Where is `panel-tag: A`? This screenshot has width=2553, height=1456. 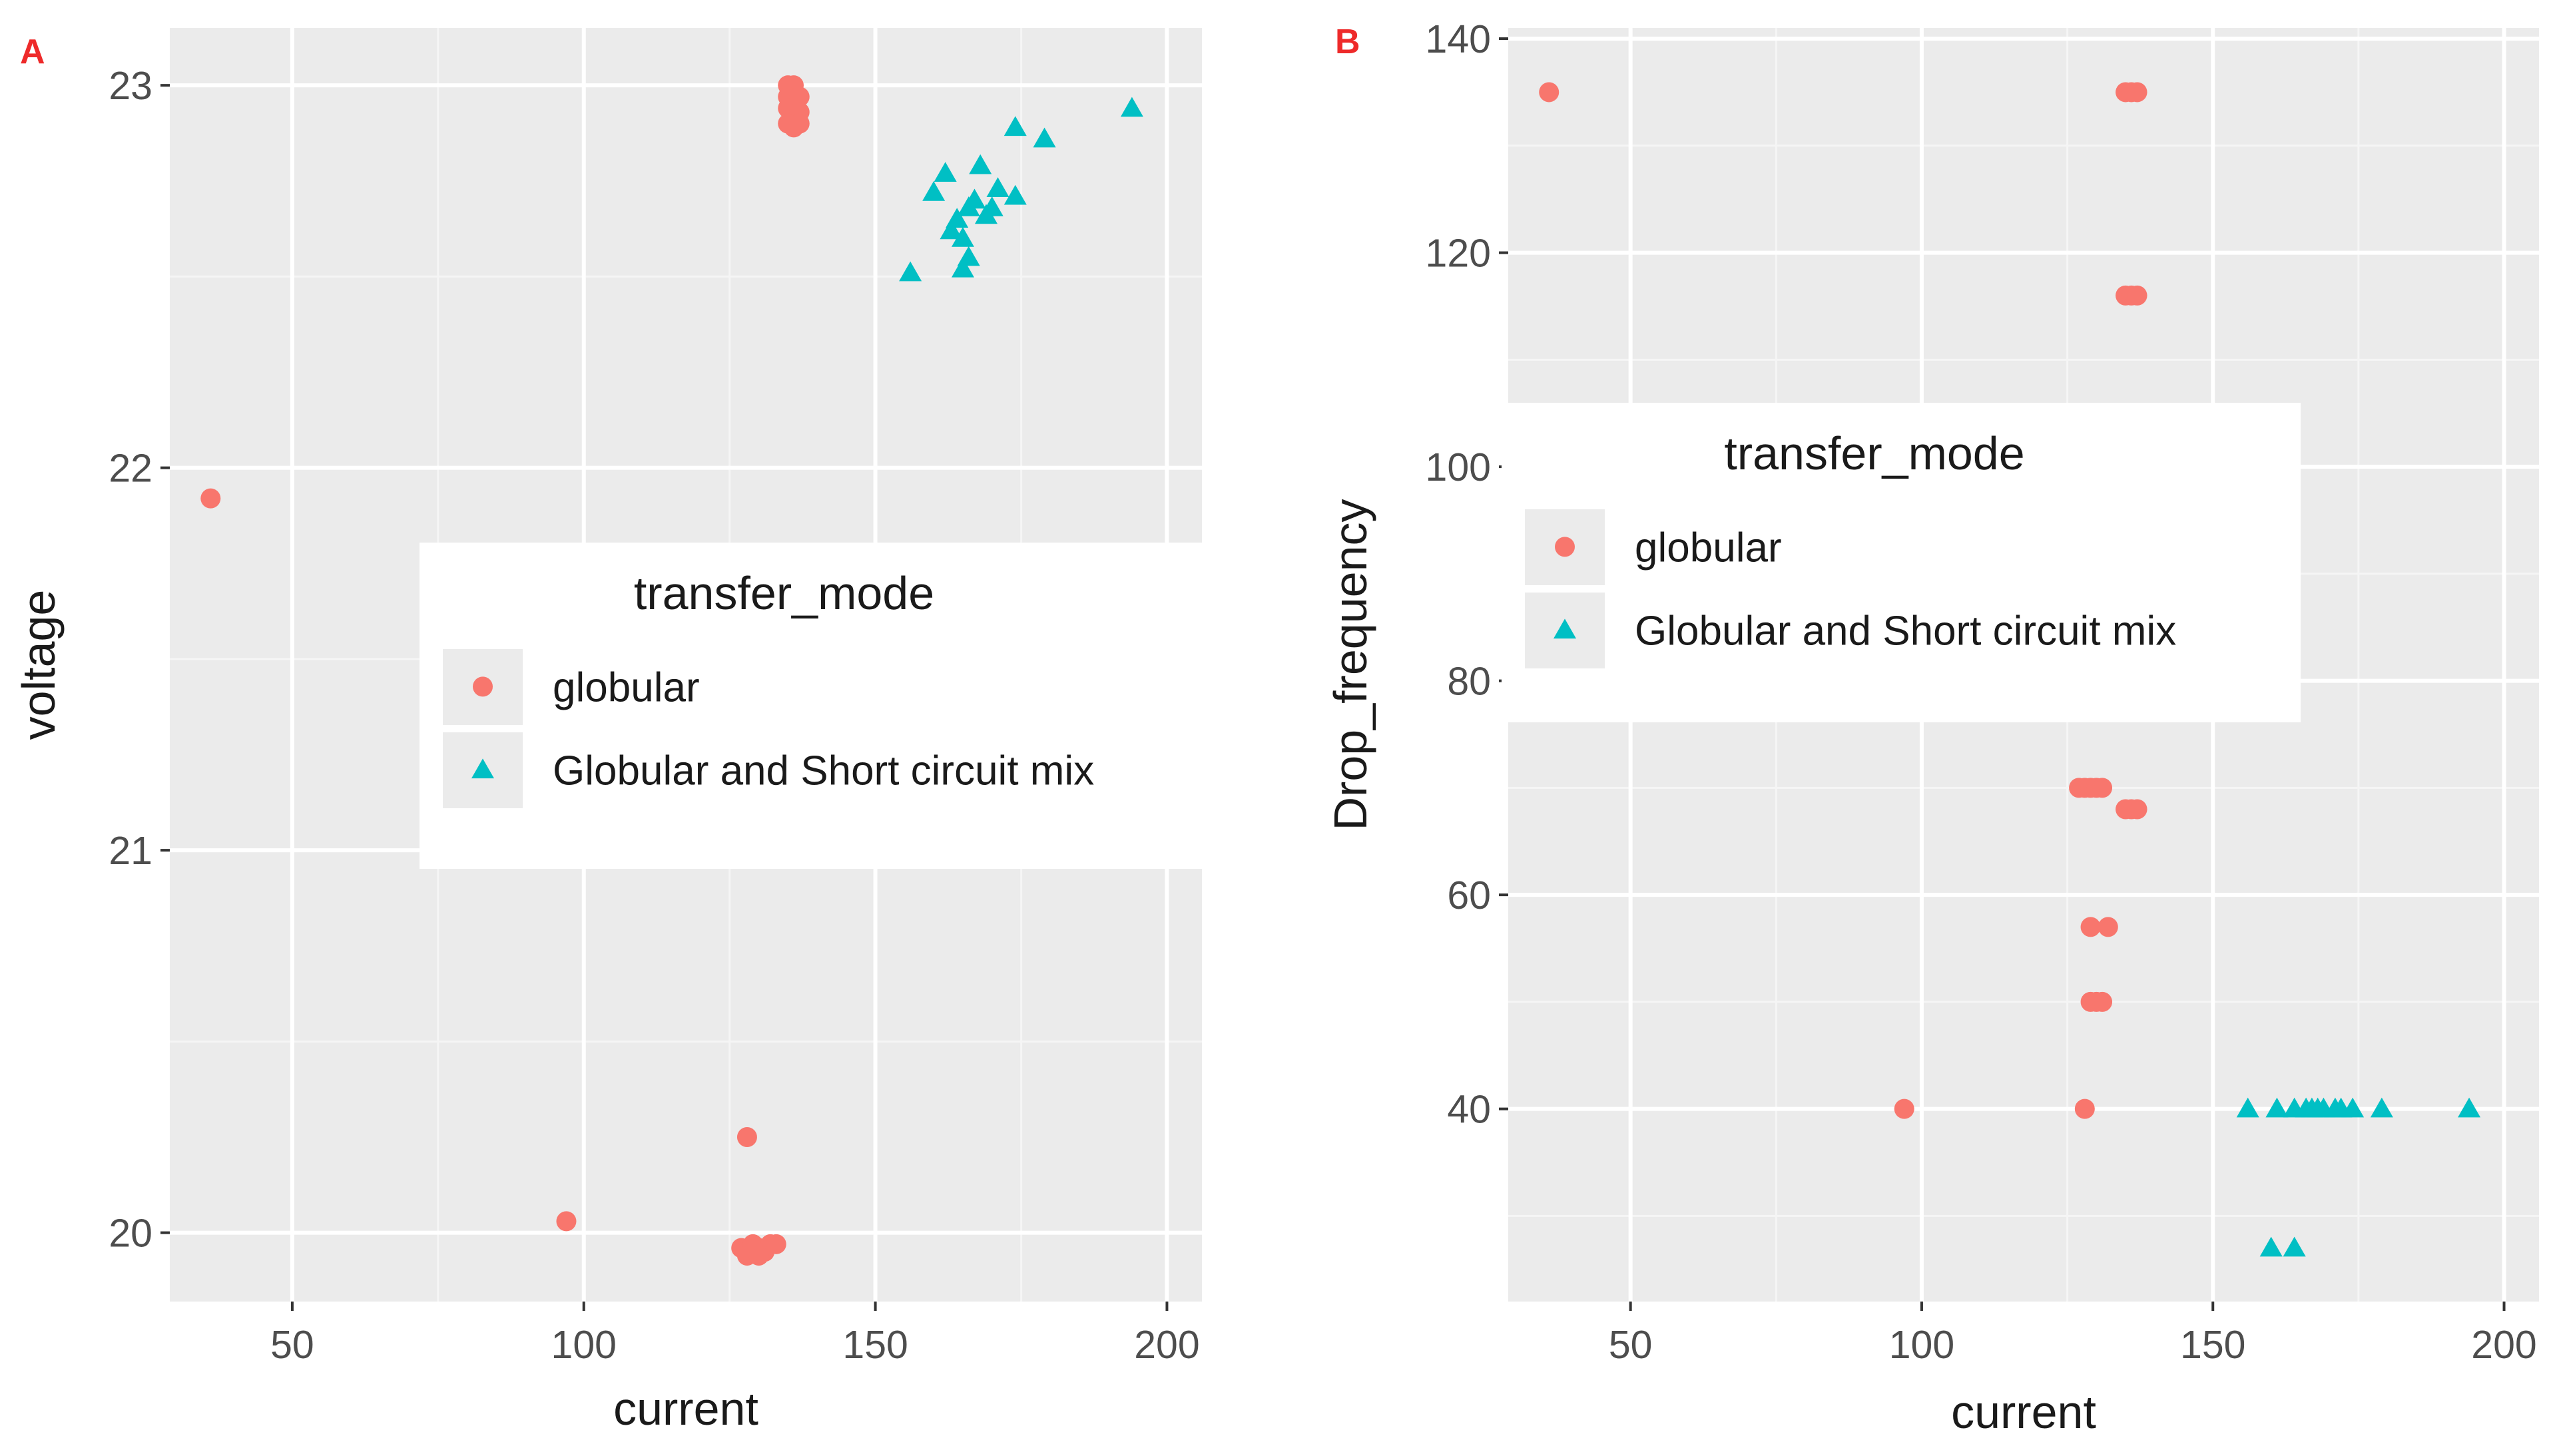 panel-tag: A is located at coordinates (32, 52).